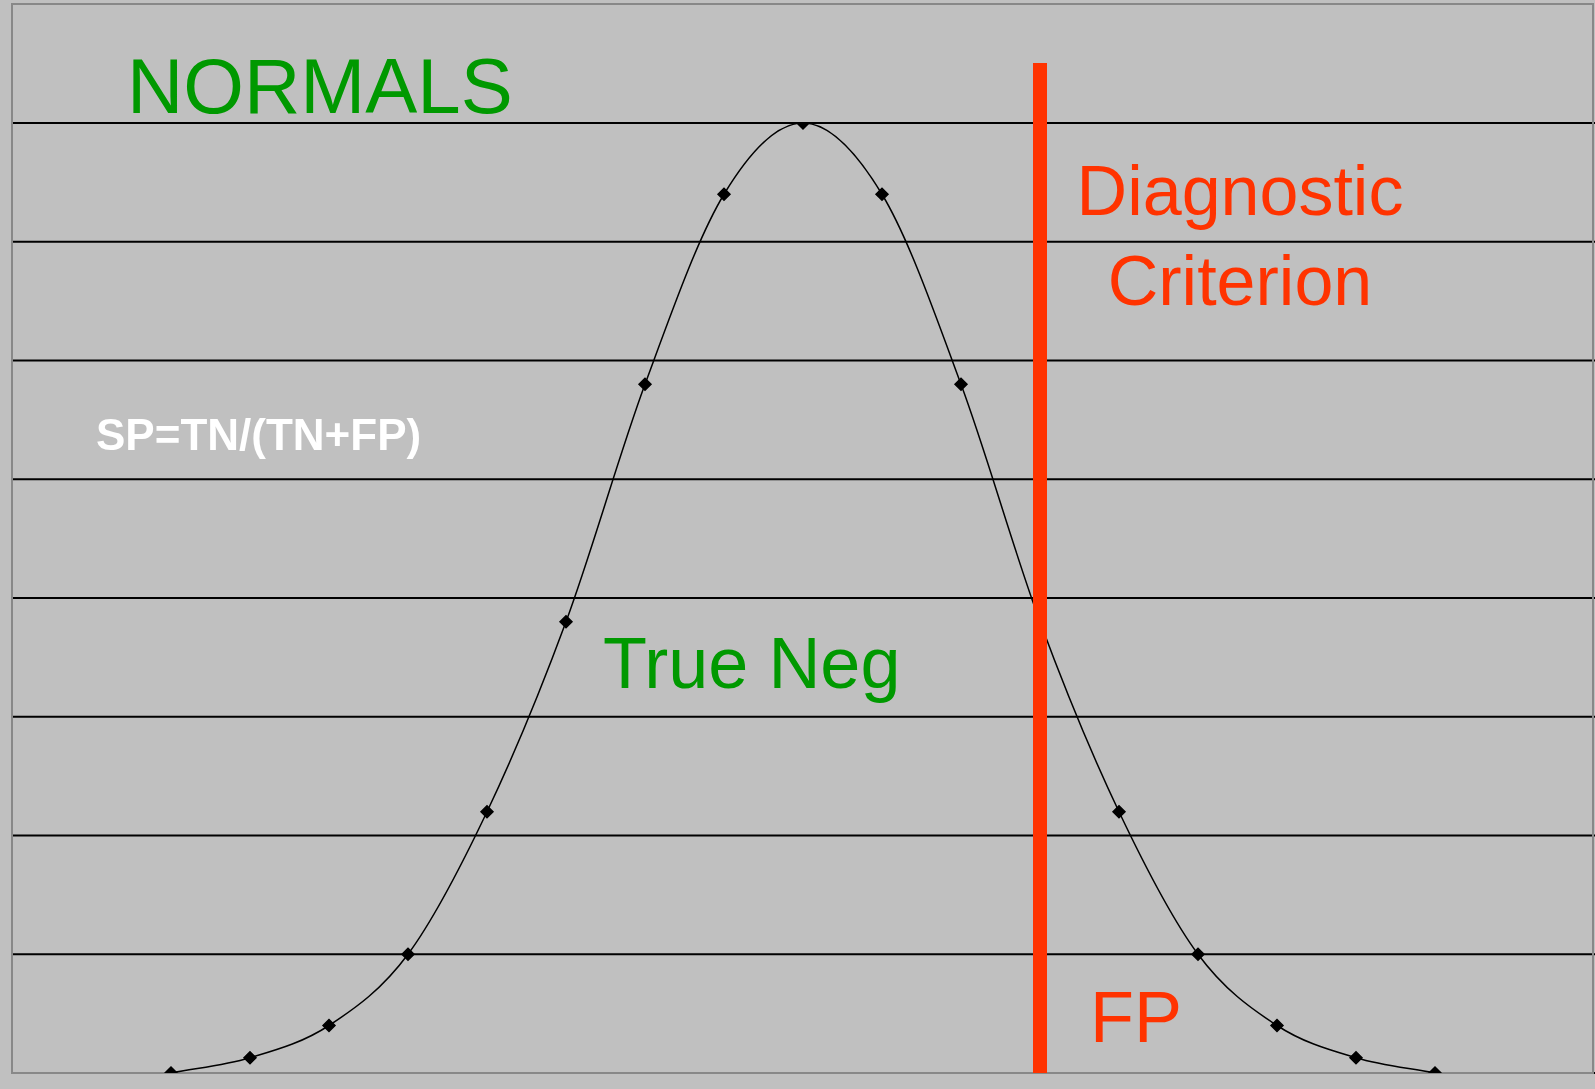 The height and width of the screenshot is (1089, 1595). I want to click on annotation: Diagnostic Criterion, so click(1240, 236).